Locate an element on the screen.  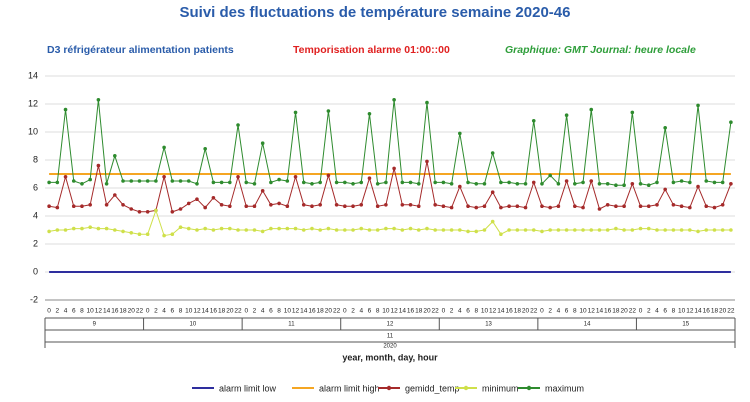
y-tick-label: 8 is located at coordinates (35, 159).